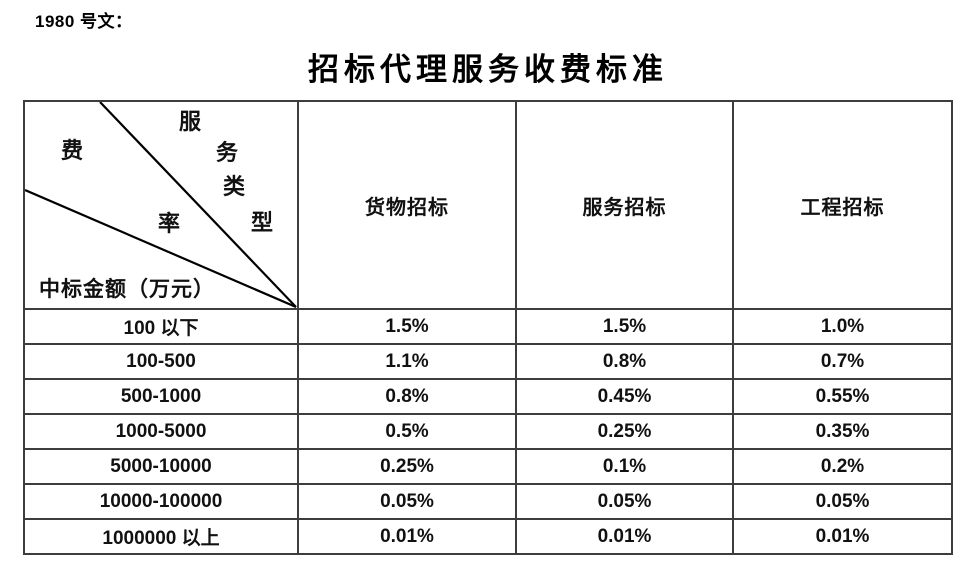  What do you see at coordinates (161, 361) in the screenshot?
I see `row-label-amount-range: 100-500` at bounding box center [161, 361].